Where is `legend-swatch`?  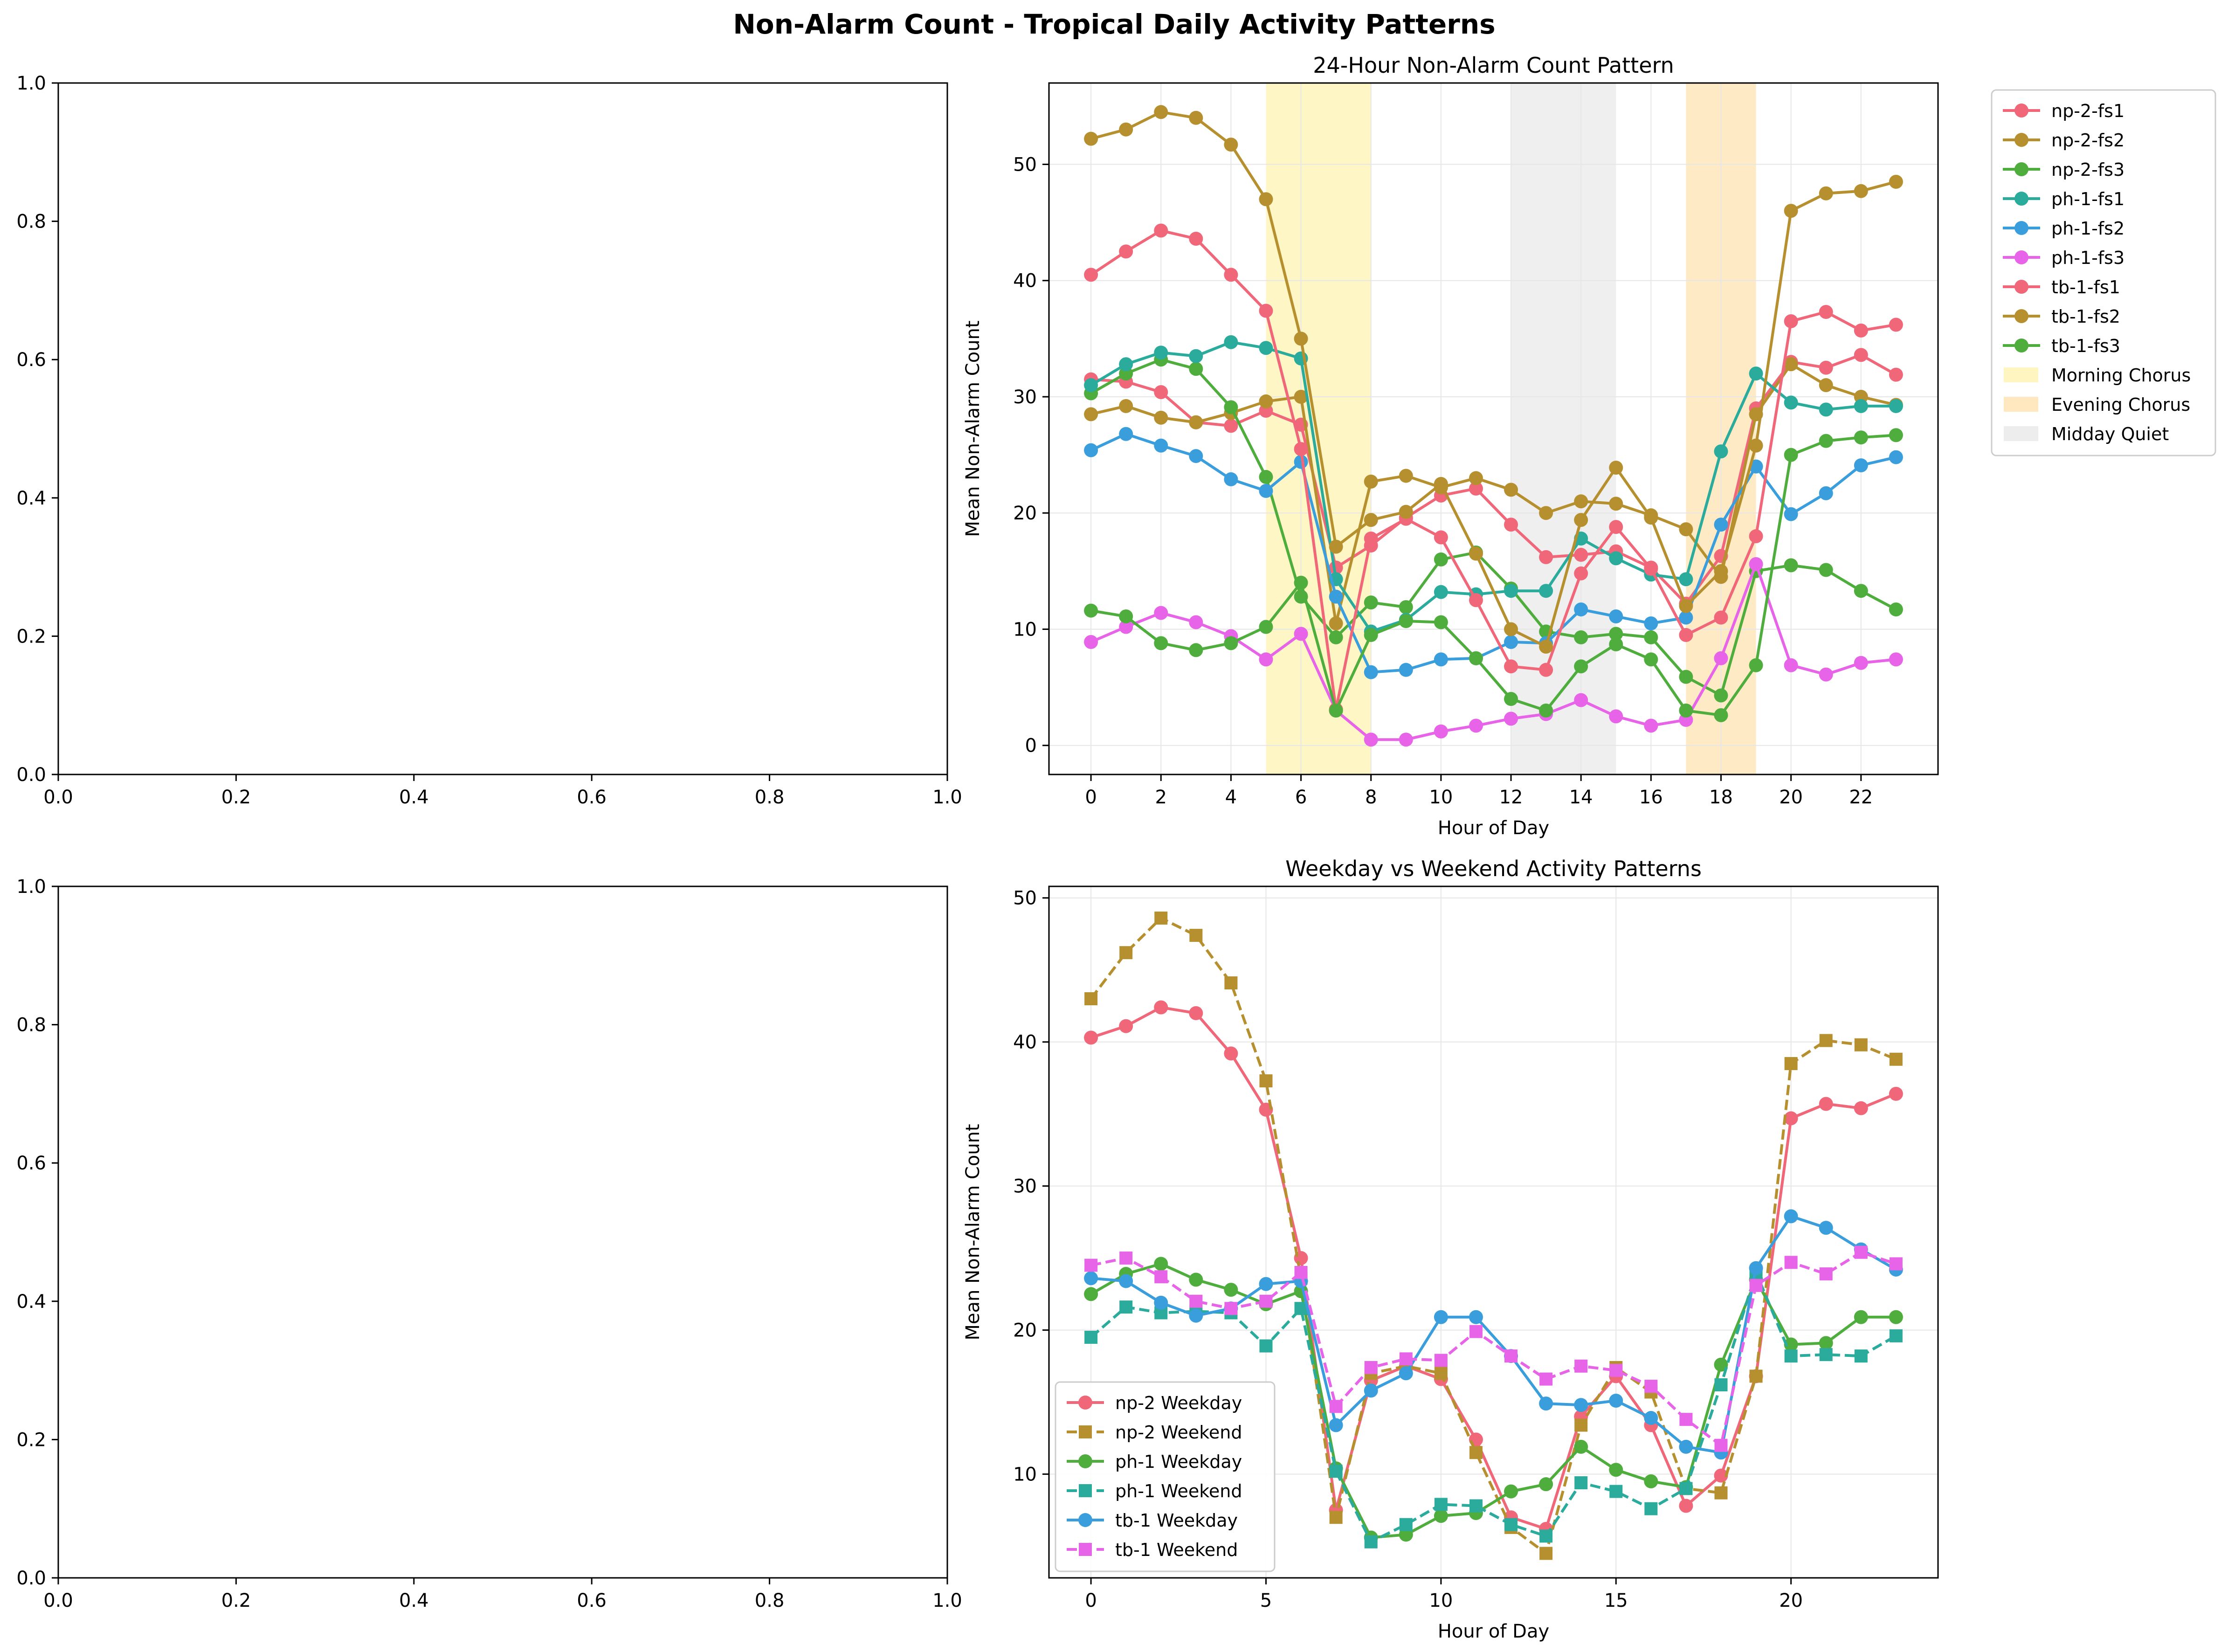 legend-swatch is located at coordinates (2021, 374).